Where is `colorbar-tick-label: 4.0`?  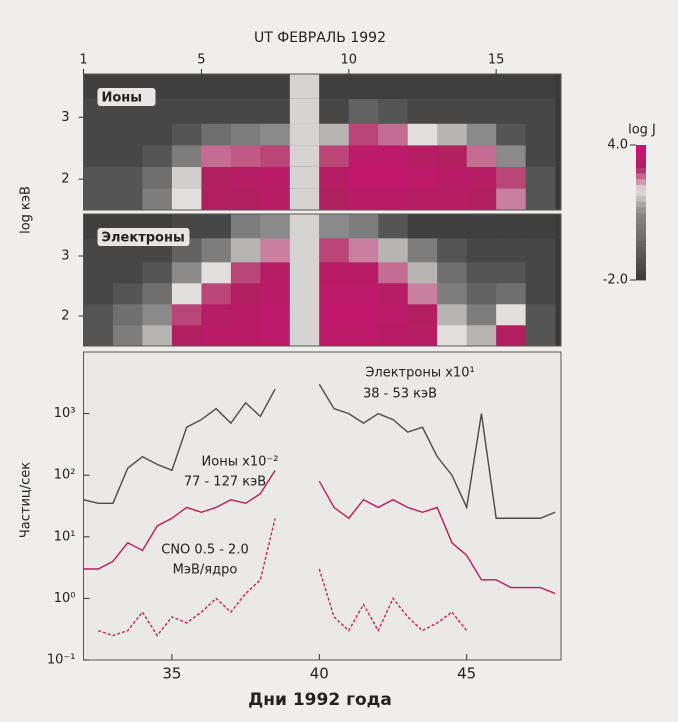
colorbar-tick-label: 4.0 is located at coordinates (617, 145).